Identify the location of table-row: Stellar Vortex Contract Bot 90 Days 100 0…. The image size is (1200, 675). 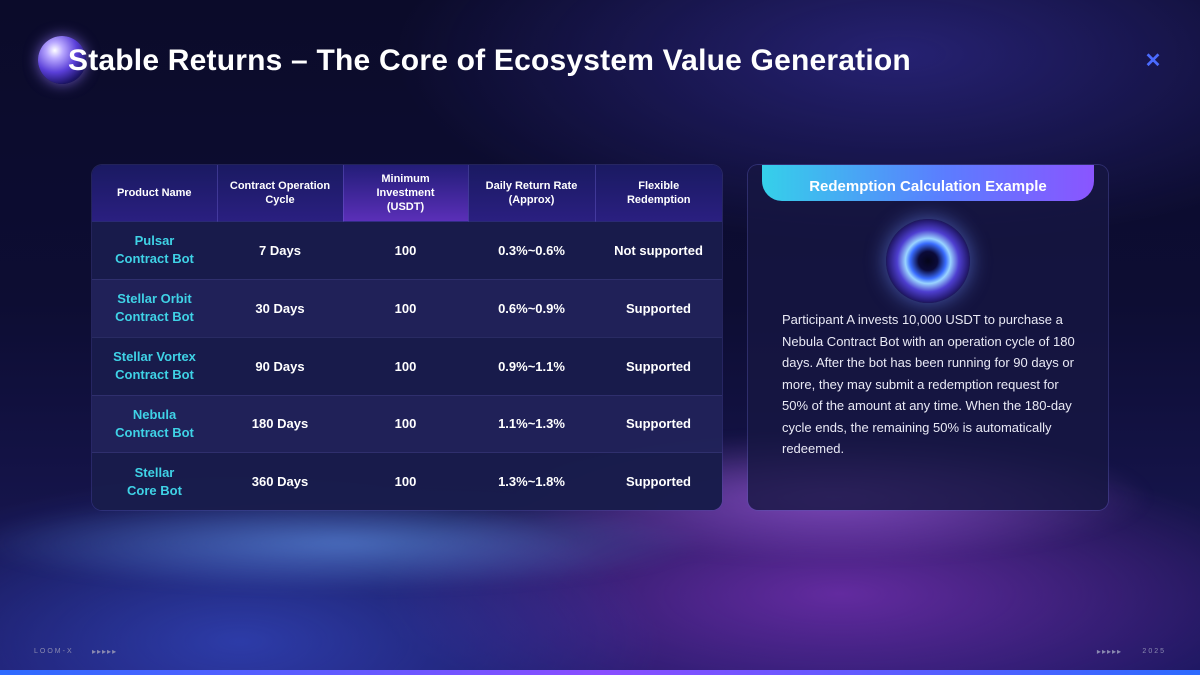
(407, 366).